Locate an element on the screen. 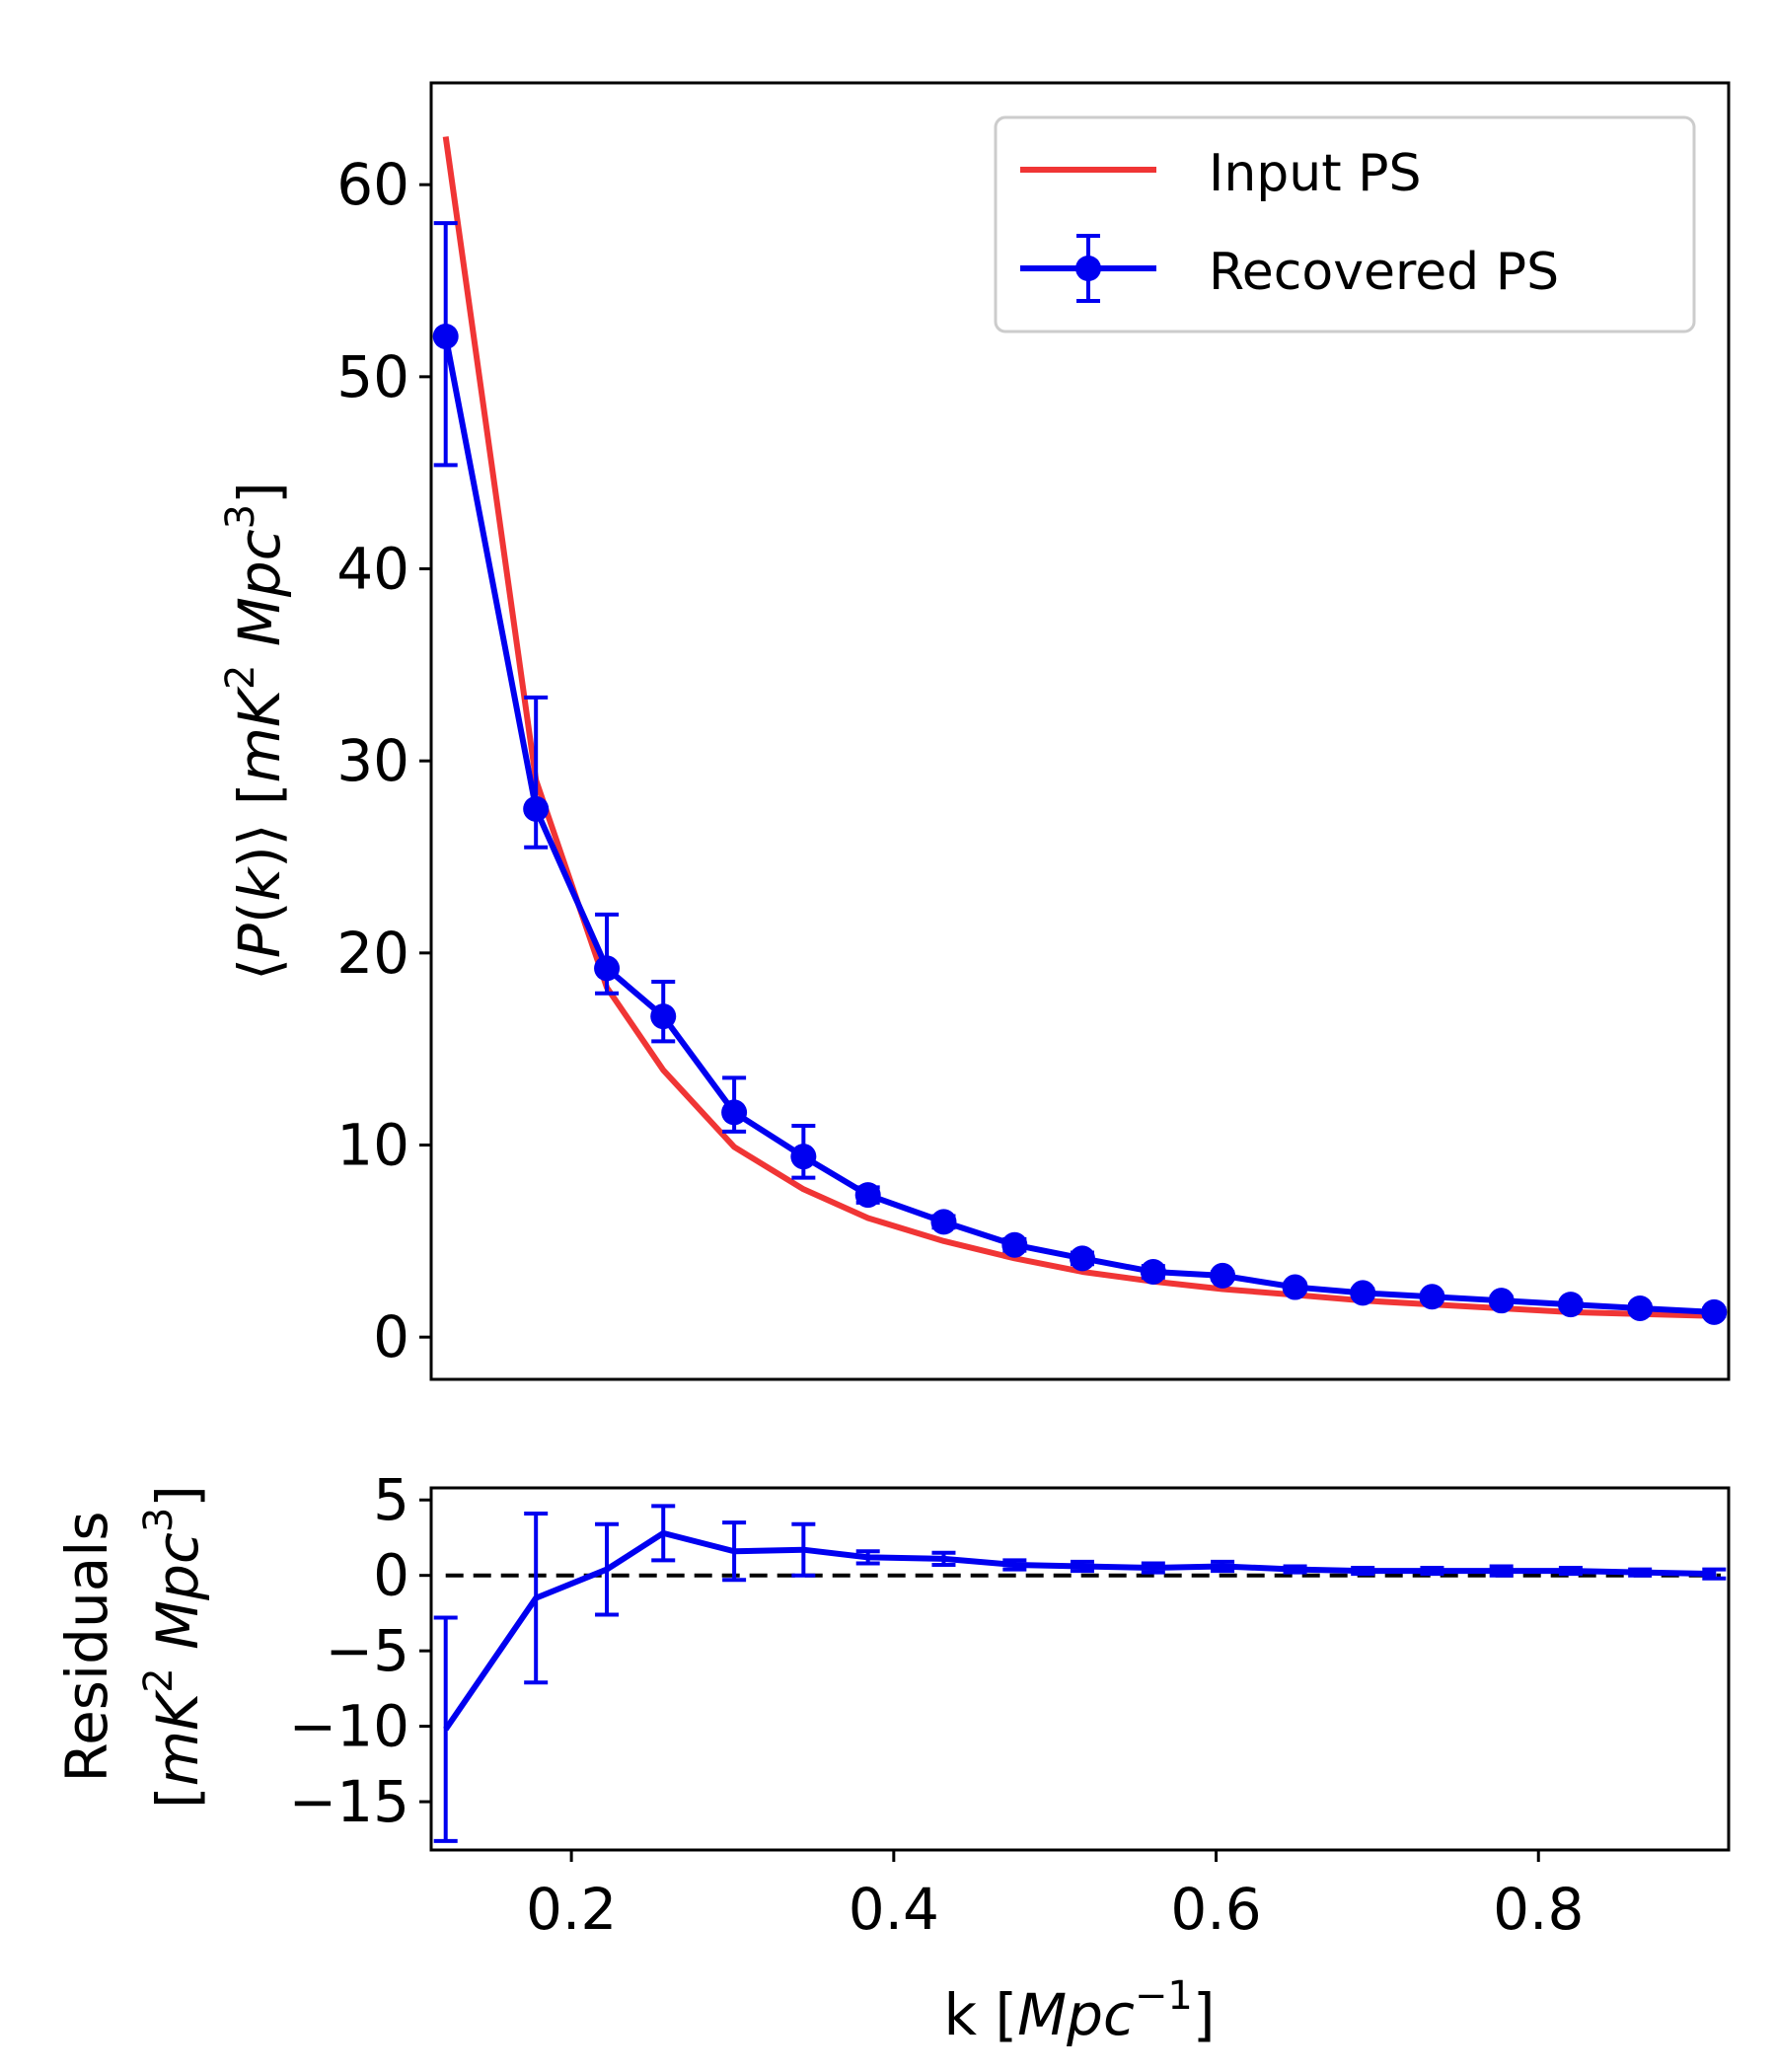 Image resolution: width=1776 pixels, height=2072 pixels. recovered-errorbar is located at coordinates (536, 773).